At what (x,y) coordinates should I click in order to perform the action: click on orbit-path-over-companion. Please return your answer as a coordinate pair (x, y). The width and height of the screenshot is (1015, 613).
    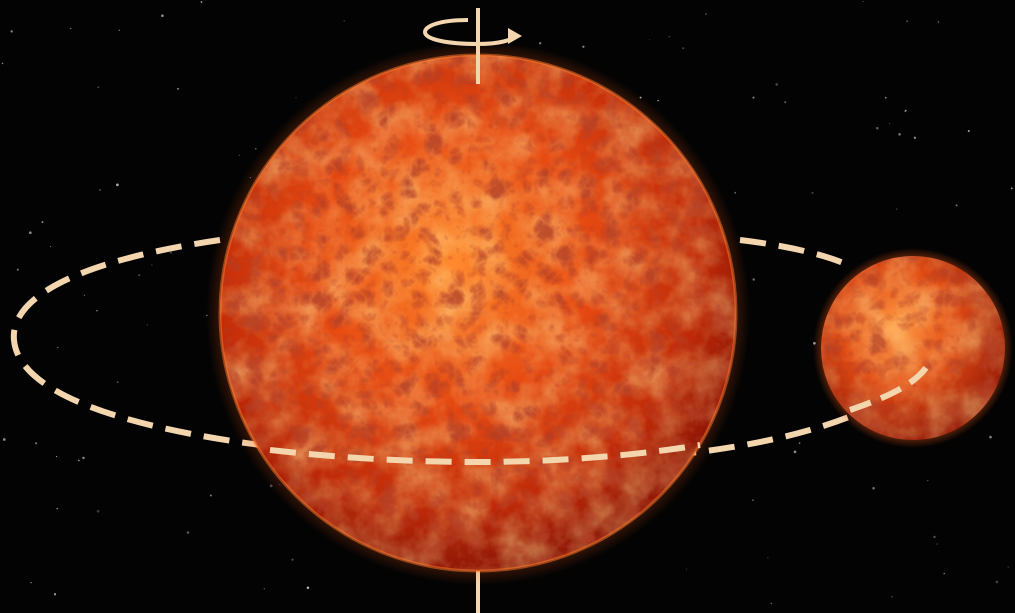
    Looking at the image, I should click on (890, 388).